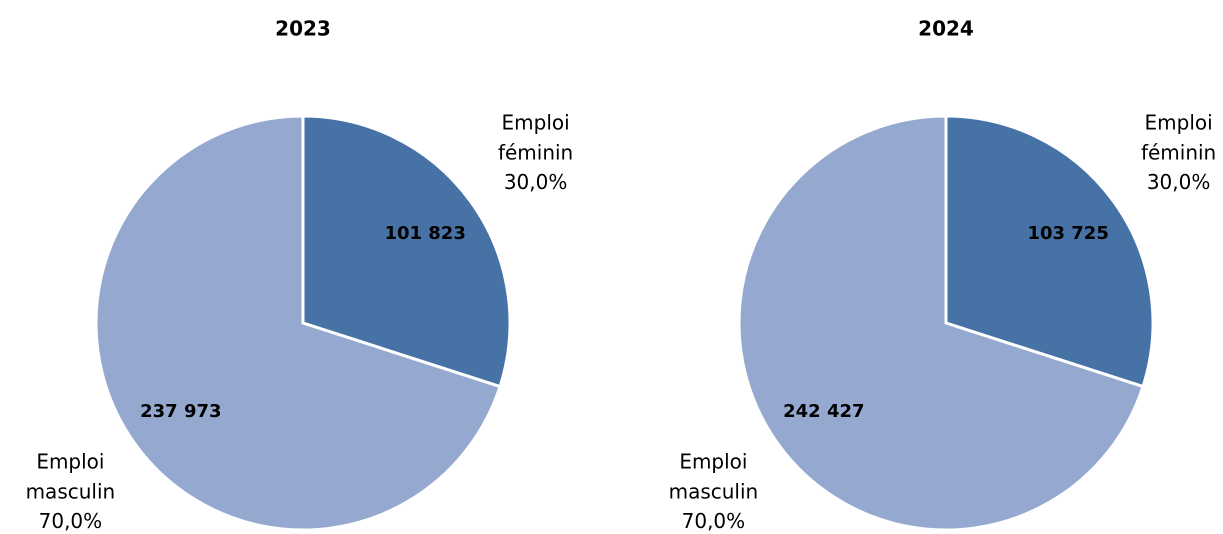  Describe the element at coordinates (1067, 233) in the screenshot. I see `value-label: 103 725` at that location.